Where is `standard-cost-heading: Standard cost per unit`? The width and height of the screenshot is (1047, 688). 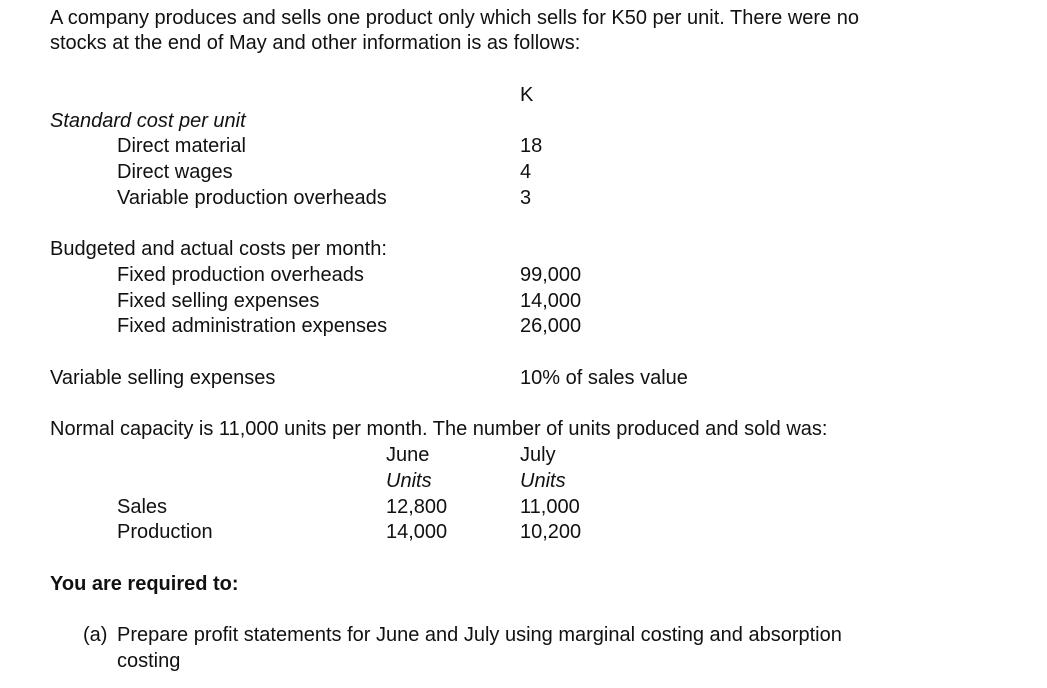 standard-cost-heading: Standard cost per unit is located at coordinates (148, 121).